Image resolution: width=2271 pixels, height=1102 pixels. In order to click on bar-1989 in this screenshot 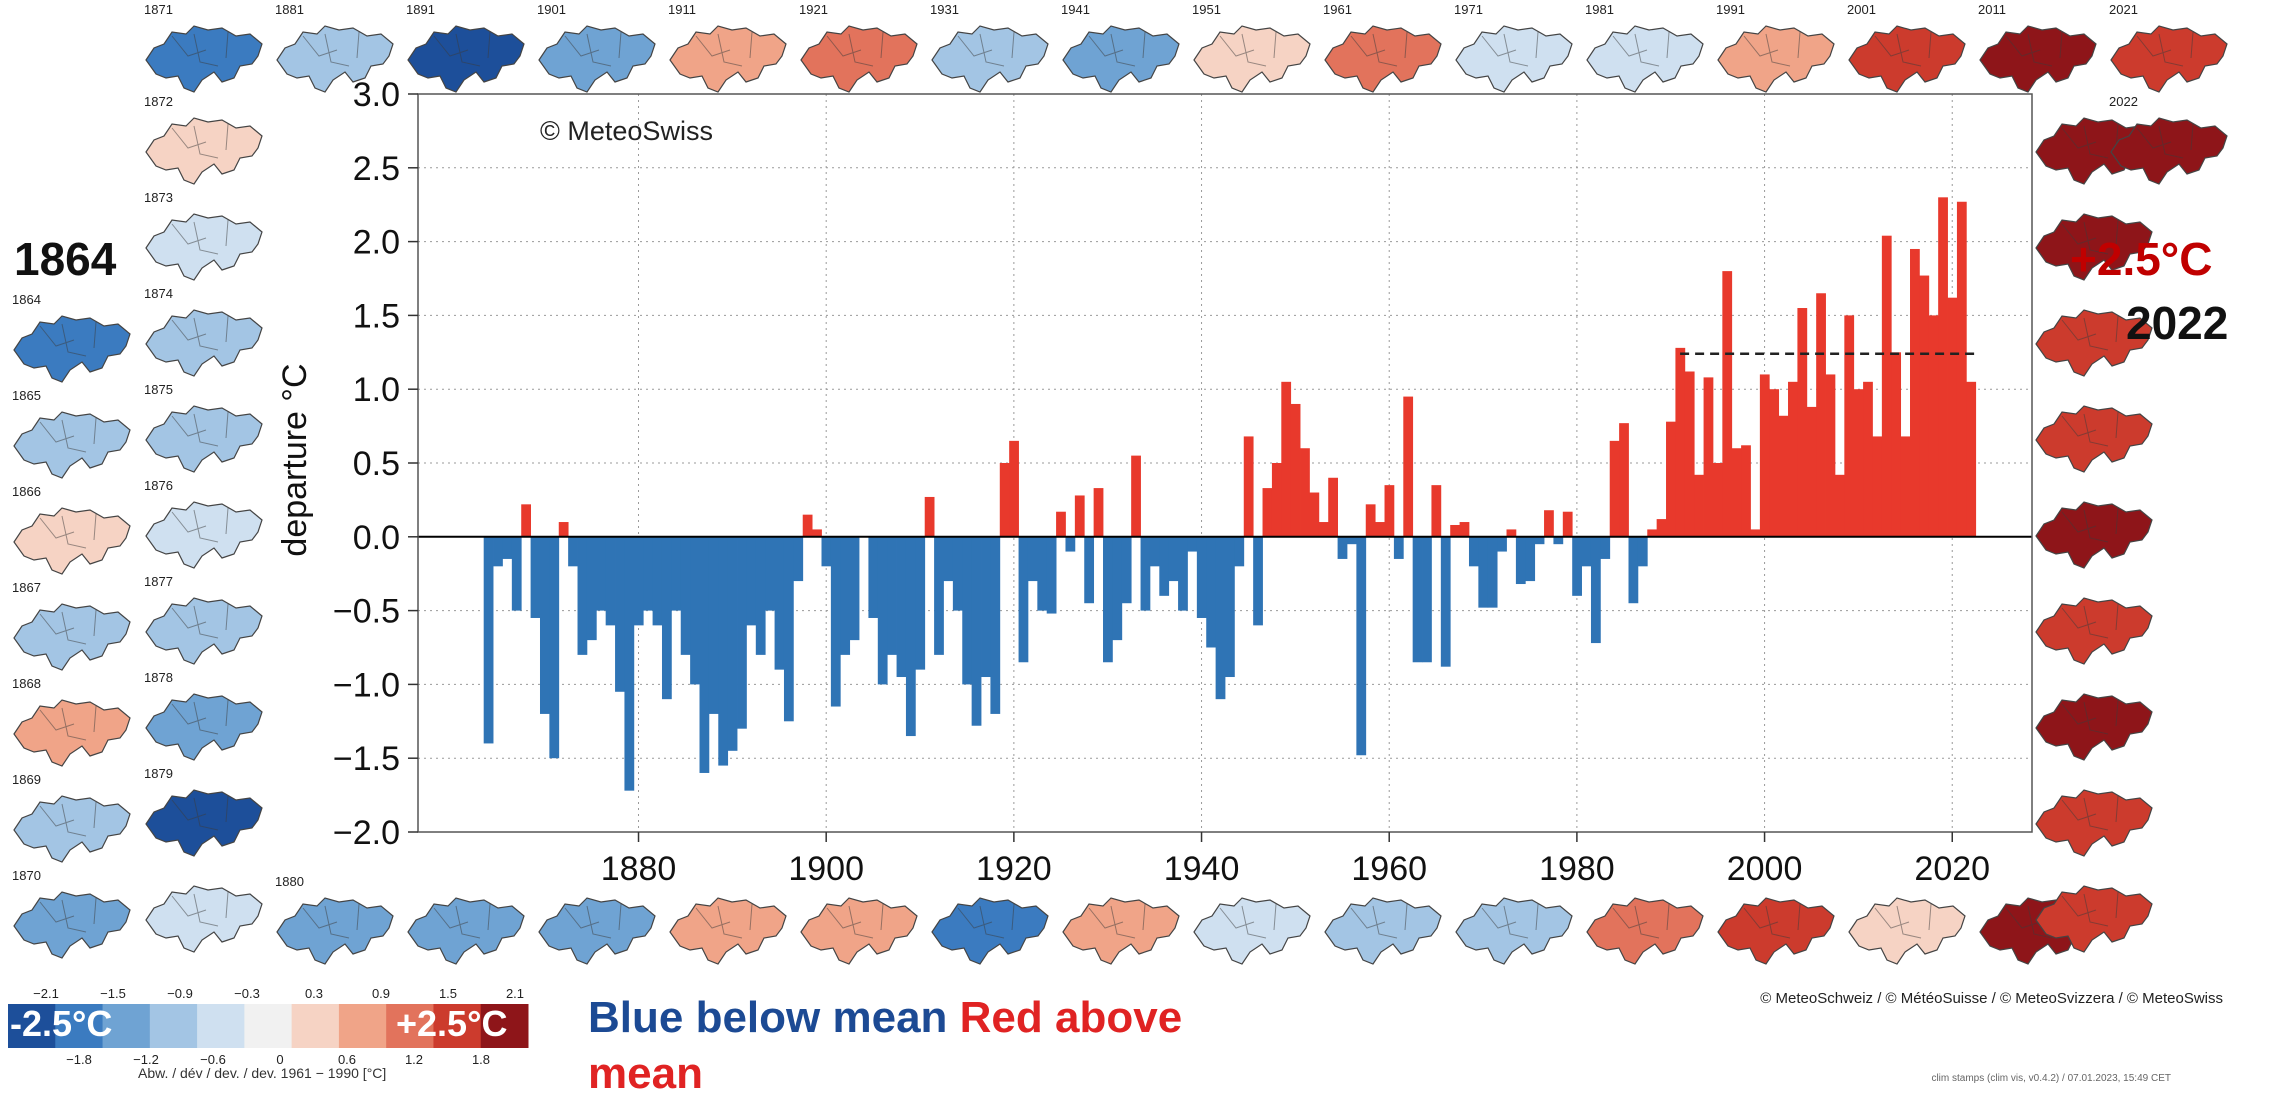, I will do `click(1661, 528)`.